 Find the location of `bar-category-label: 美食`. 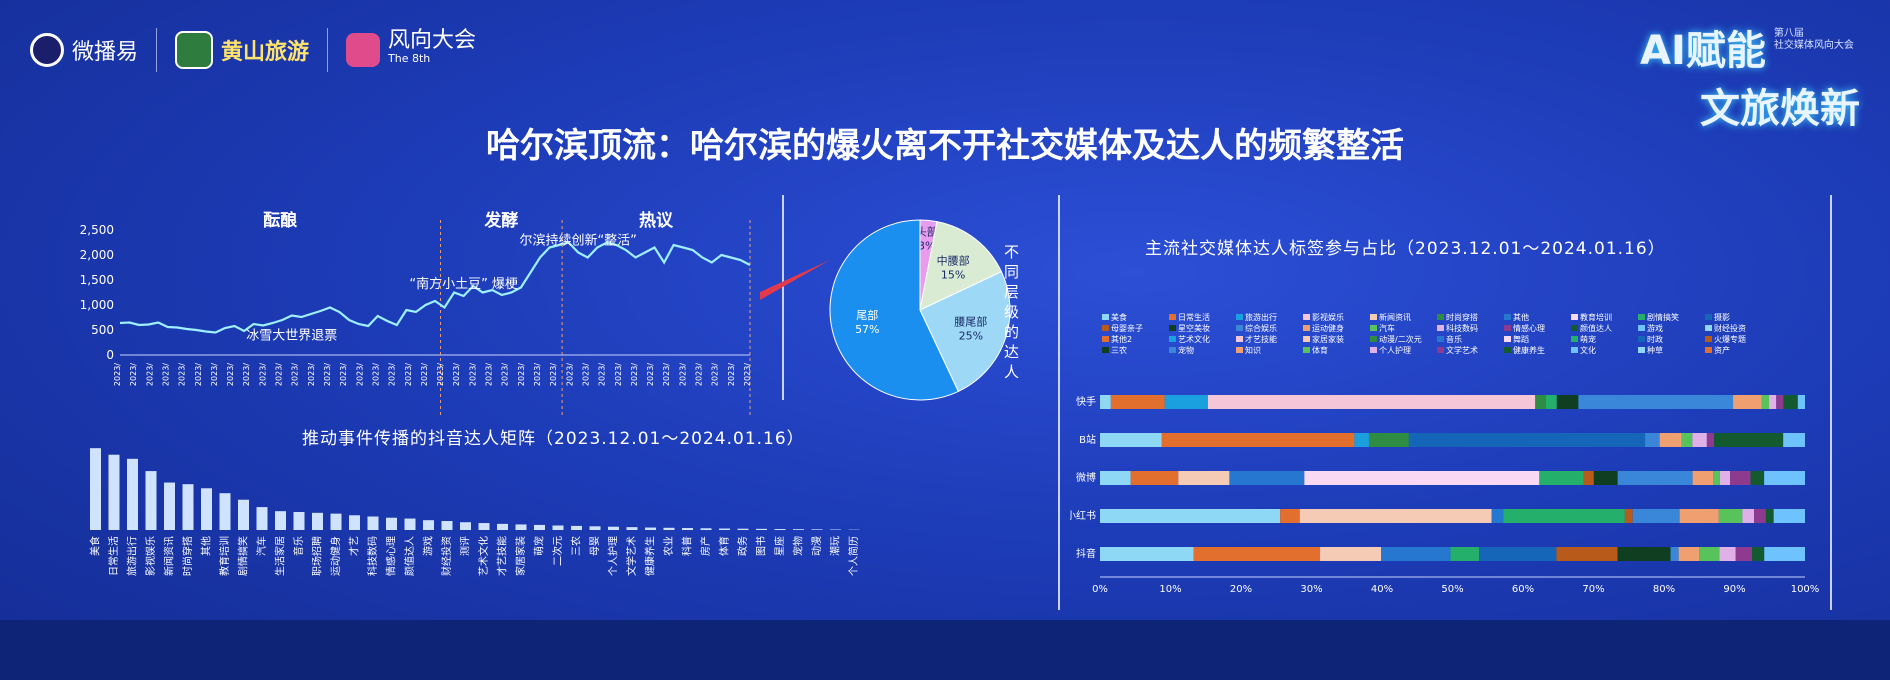

bar-category-label: 美食 is located at coordinates (95, 546).